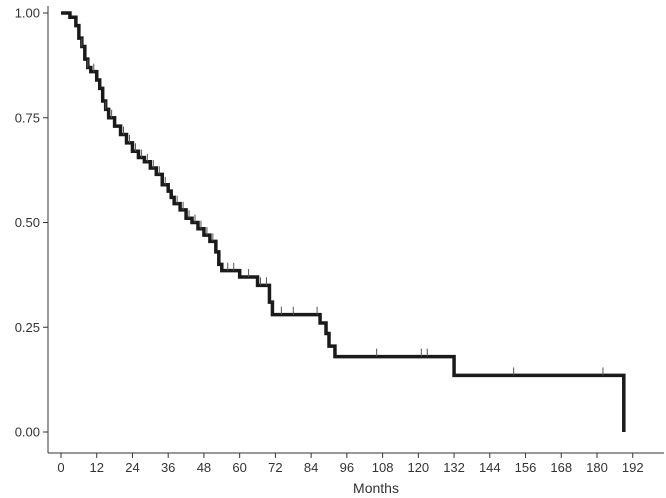  What do you see at coordinates (383, 467) in the screenshot?
I see `x-tick-label: 108` at bounding box center [383, 467].